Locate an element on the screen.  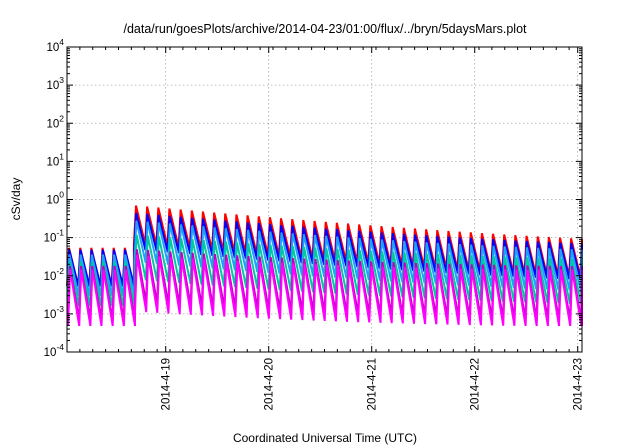
y-tick-label: 10⁰ is located at coordinates (55, 198).